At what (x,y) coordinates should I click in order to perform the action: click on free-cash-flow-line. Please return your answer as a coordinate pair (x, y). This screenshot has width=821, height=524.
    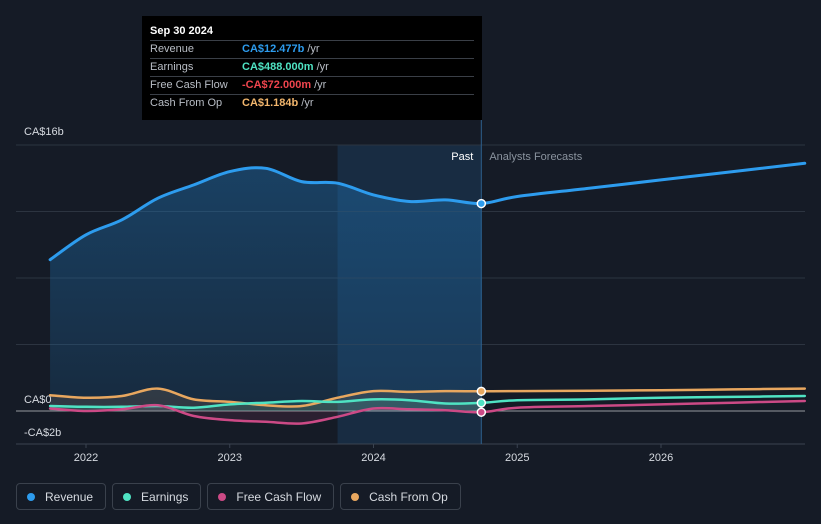
    Looking at the image, I should click on (427, 412).